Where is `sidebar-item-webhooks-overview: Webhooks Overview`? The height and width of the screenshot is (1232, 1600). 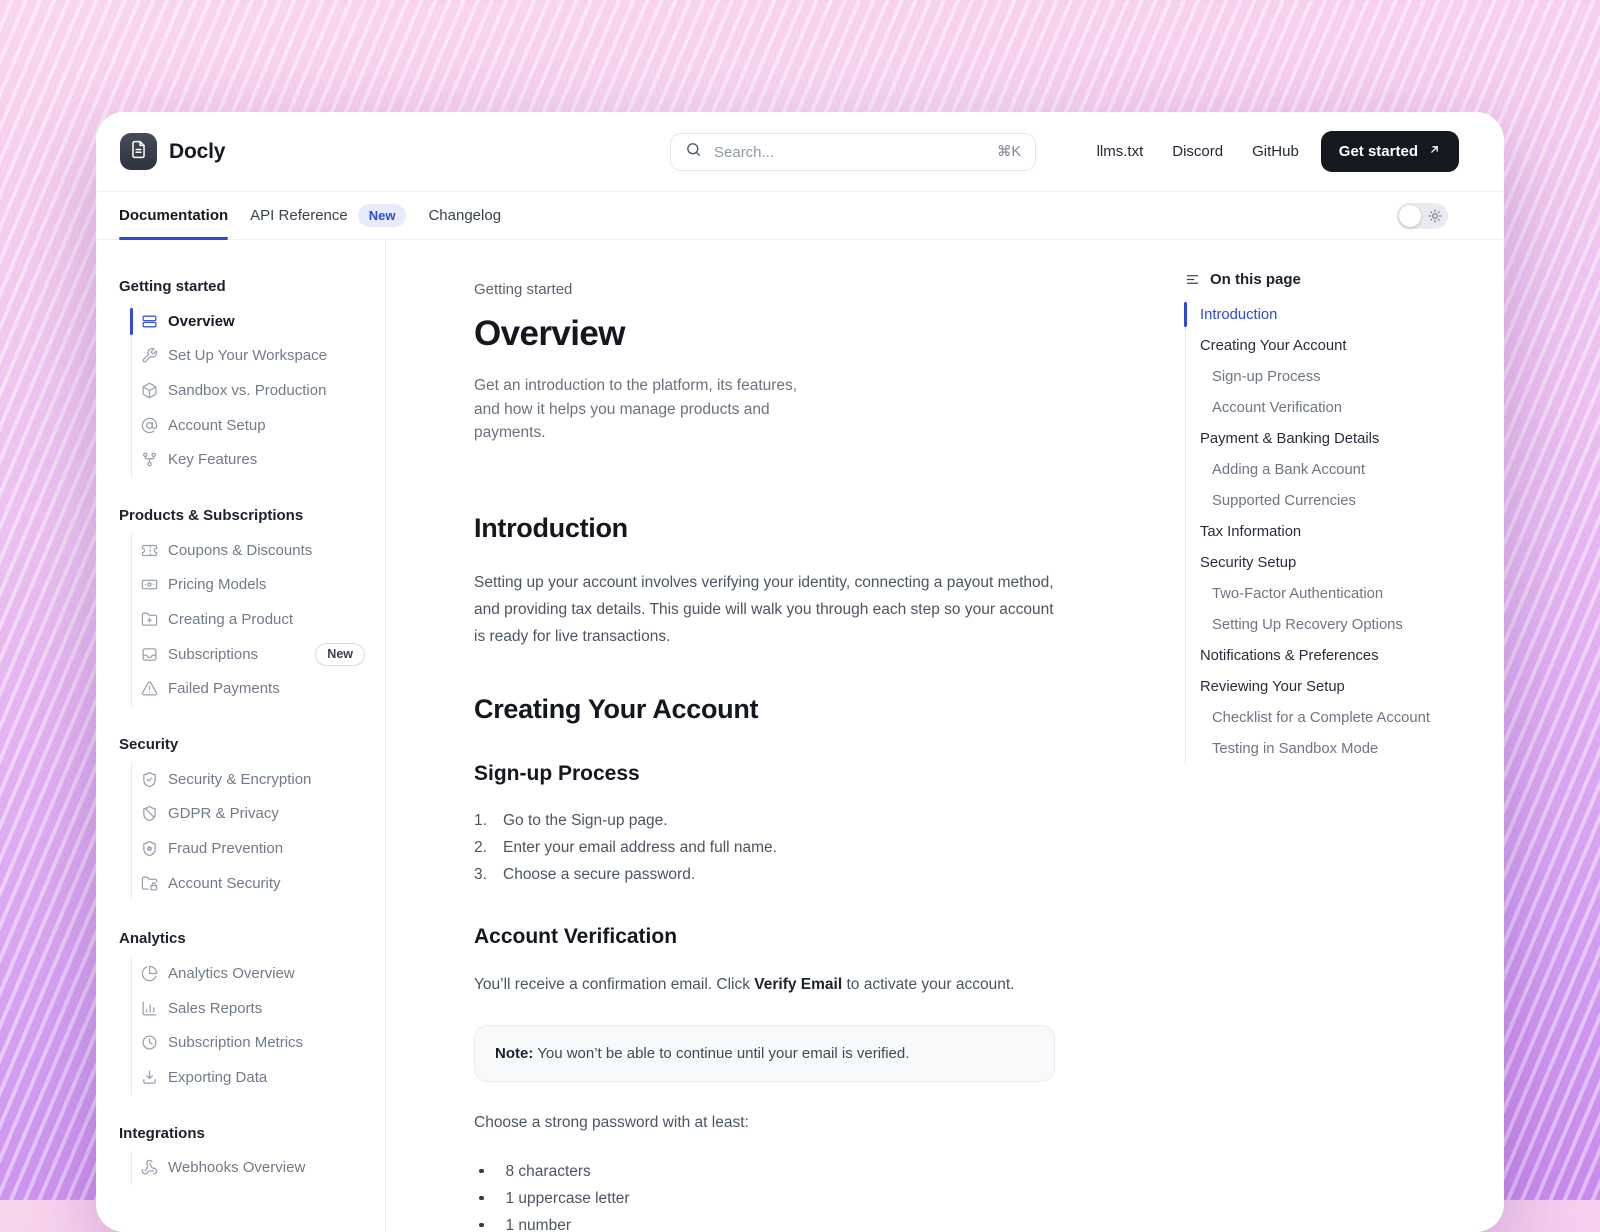 sidebar-item-webhooks-overview: Webhooks Overview is located at coordinates (251, 1168).